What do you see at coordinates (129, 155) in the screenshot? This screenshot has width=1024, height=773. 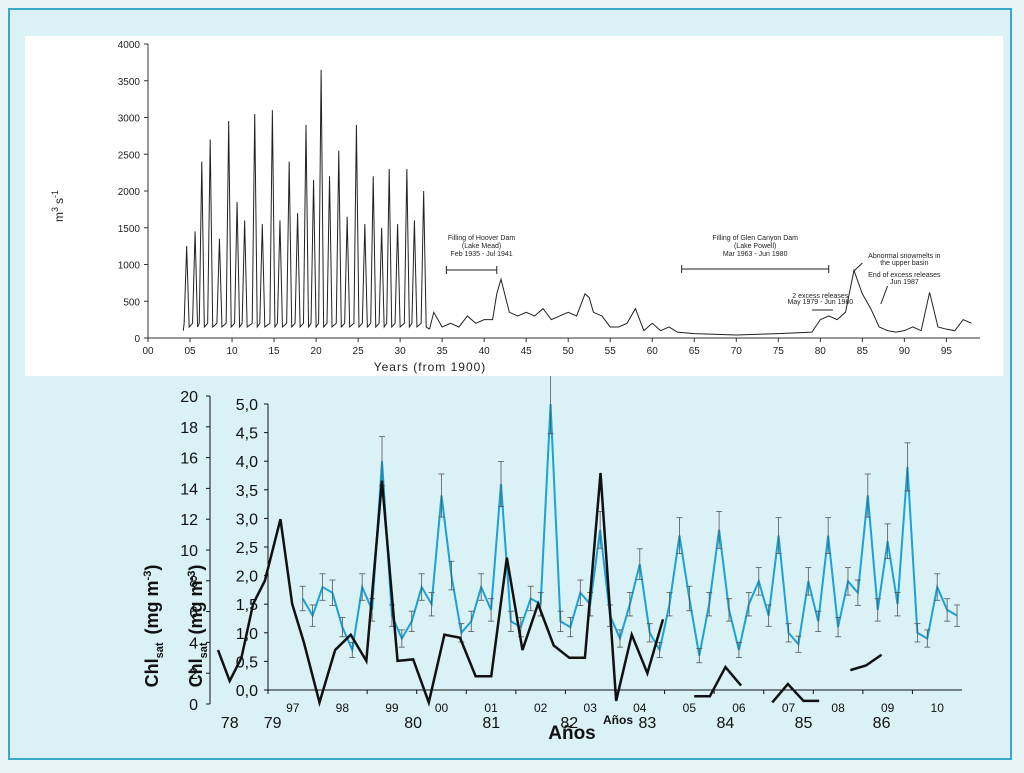 I see `discharge-y-tick-label: 2500` at bounding box center [129, 155].